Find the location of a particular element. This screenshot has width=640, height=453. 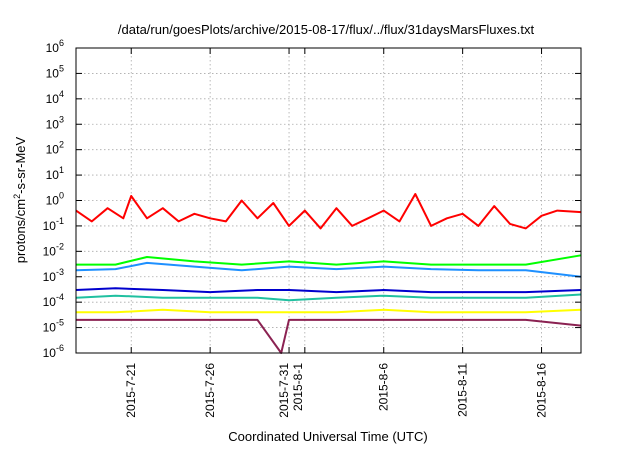

x-tick-label: 2015-7-21 is located at coordinates (131, 390).